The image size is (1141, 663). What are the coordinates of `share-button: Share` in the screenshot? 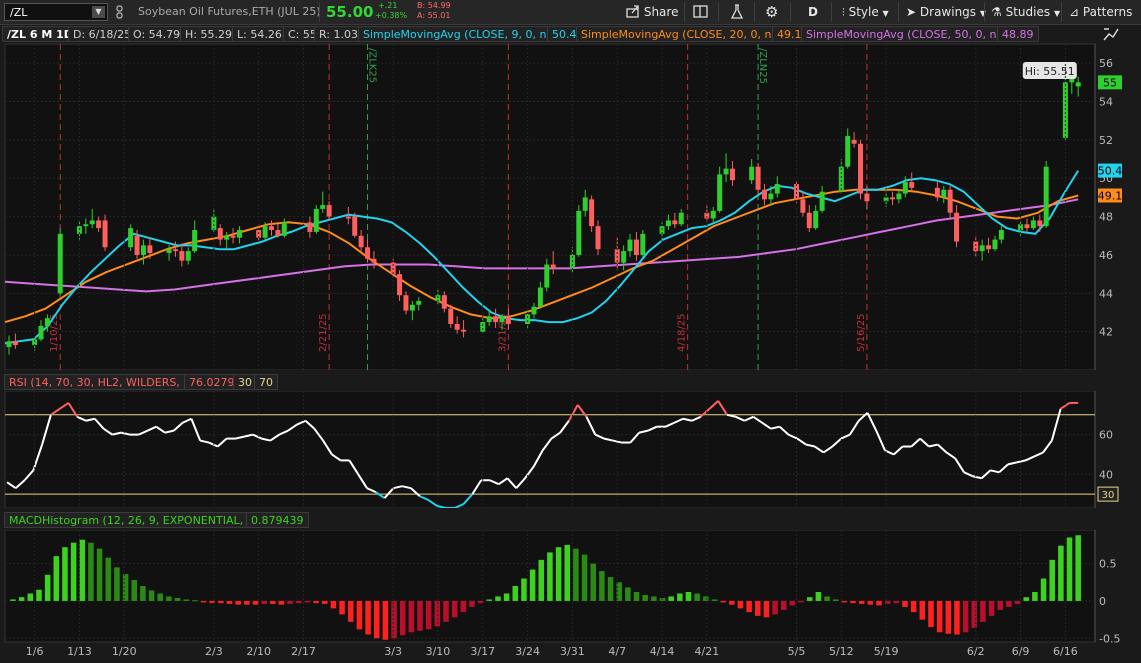 It's located at (652, 12).